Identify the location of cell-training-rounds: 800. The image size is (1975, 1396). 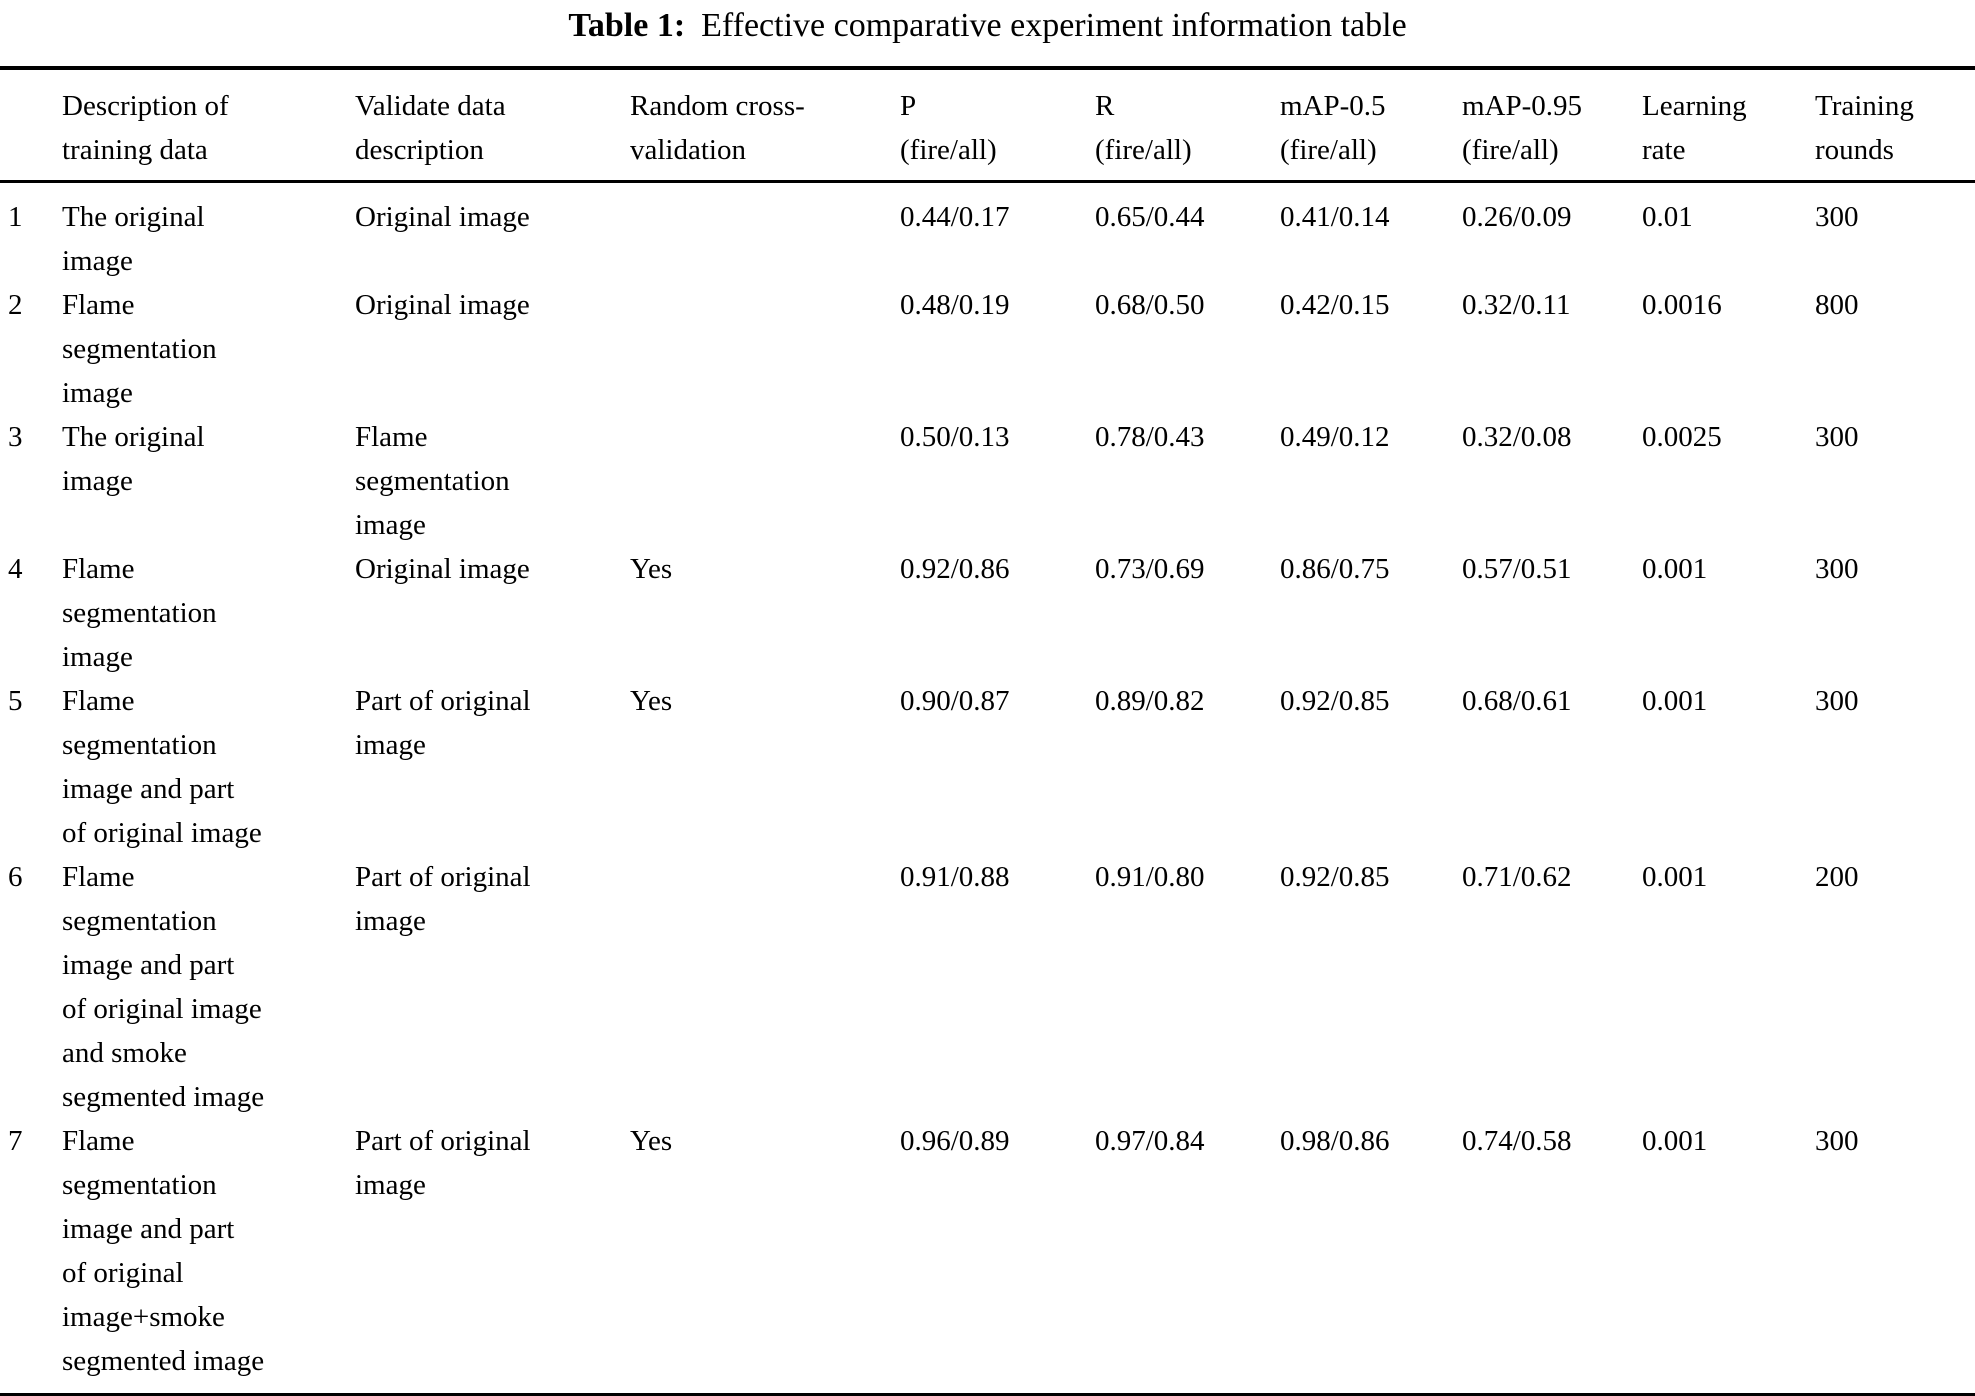
(1837, 305).